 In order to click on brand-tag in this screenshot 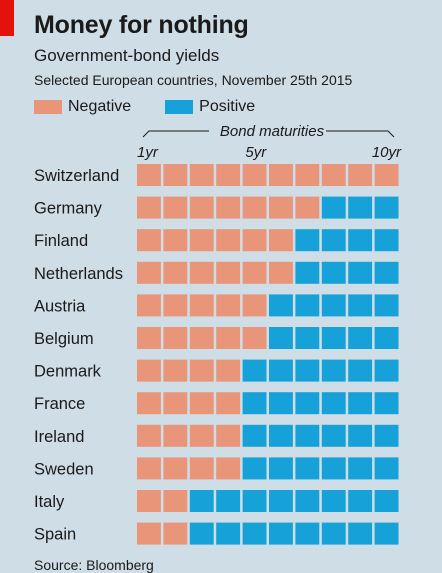, I will do `click(7, 18)`.